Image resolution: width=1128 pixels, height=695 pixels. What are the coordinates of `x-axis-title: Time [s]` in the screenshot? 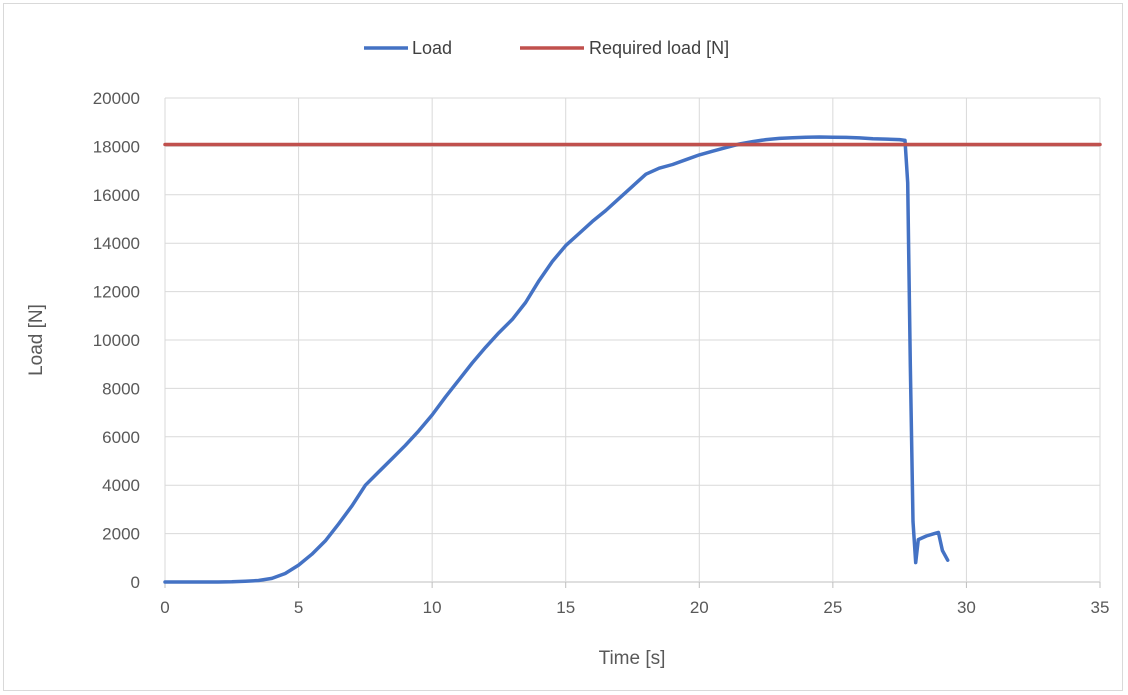 It's located at (632, 658).